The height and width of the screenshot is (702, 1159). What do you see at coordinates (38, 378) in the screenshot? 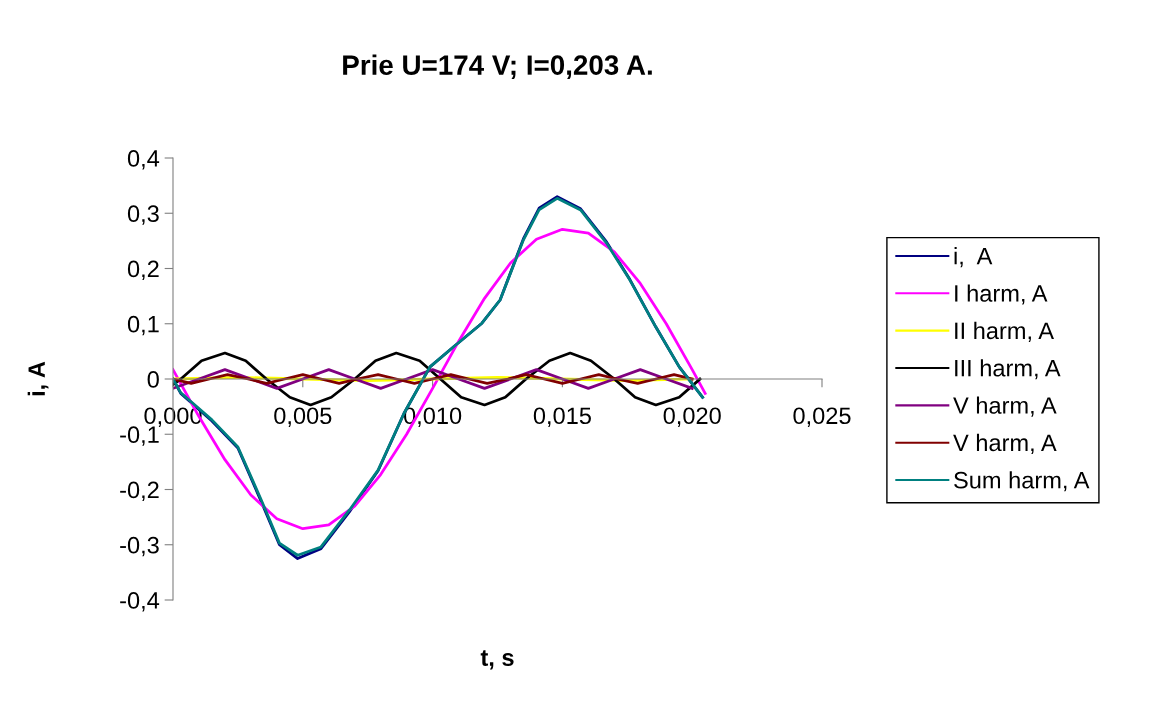
I see `y-axis-title: i, A` at bounding box center [38, 378].